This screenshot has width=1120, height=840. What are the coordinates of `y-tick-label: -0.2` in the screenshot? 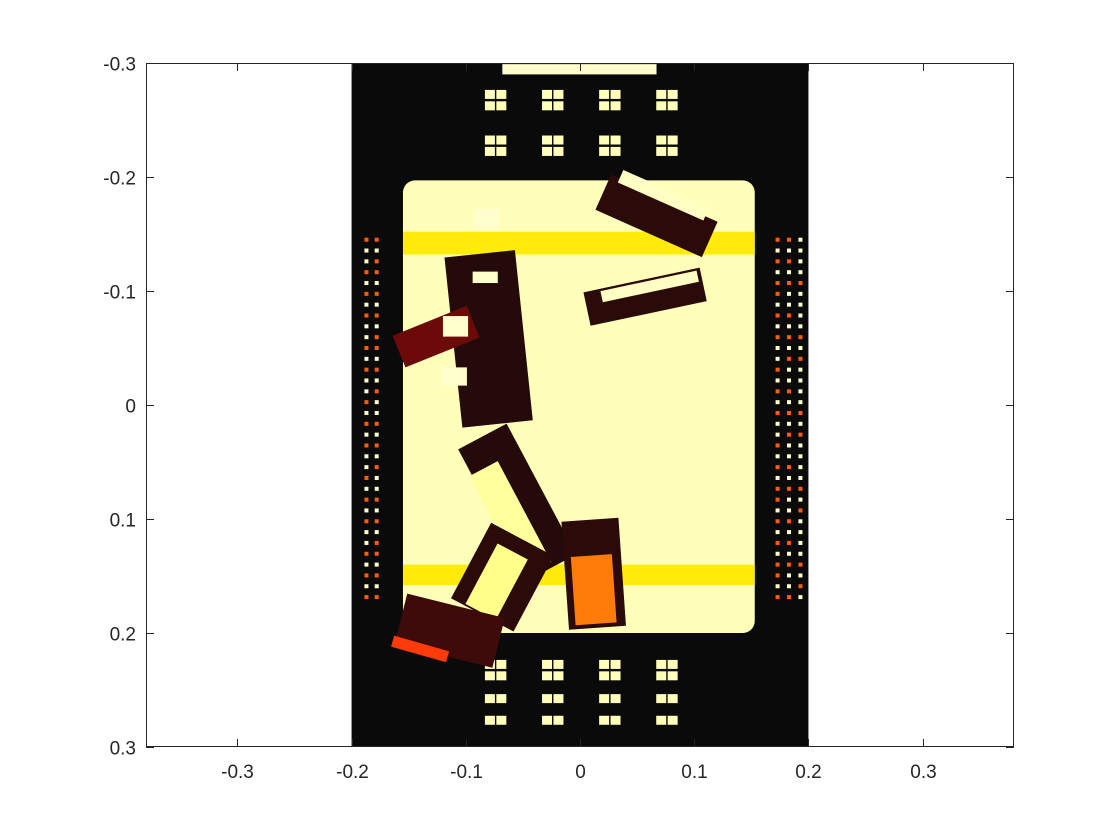 It's located at (119, 179).